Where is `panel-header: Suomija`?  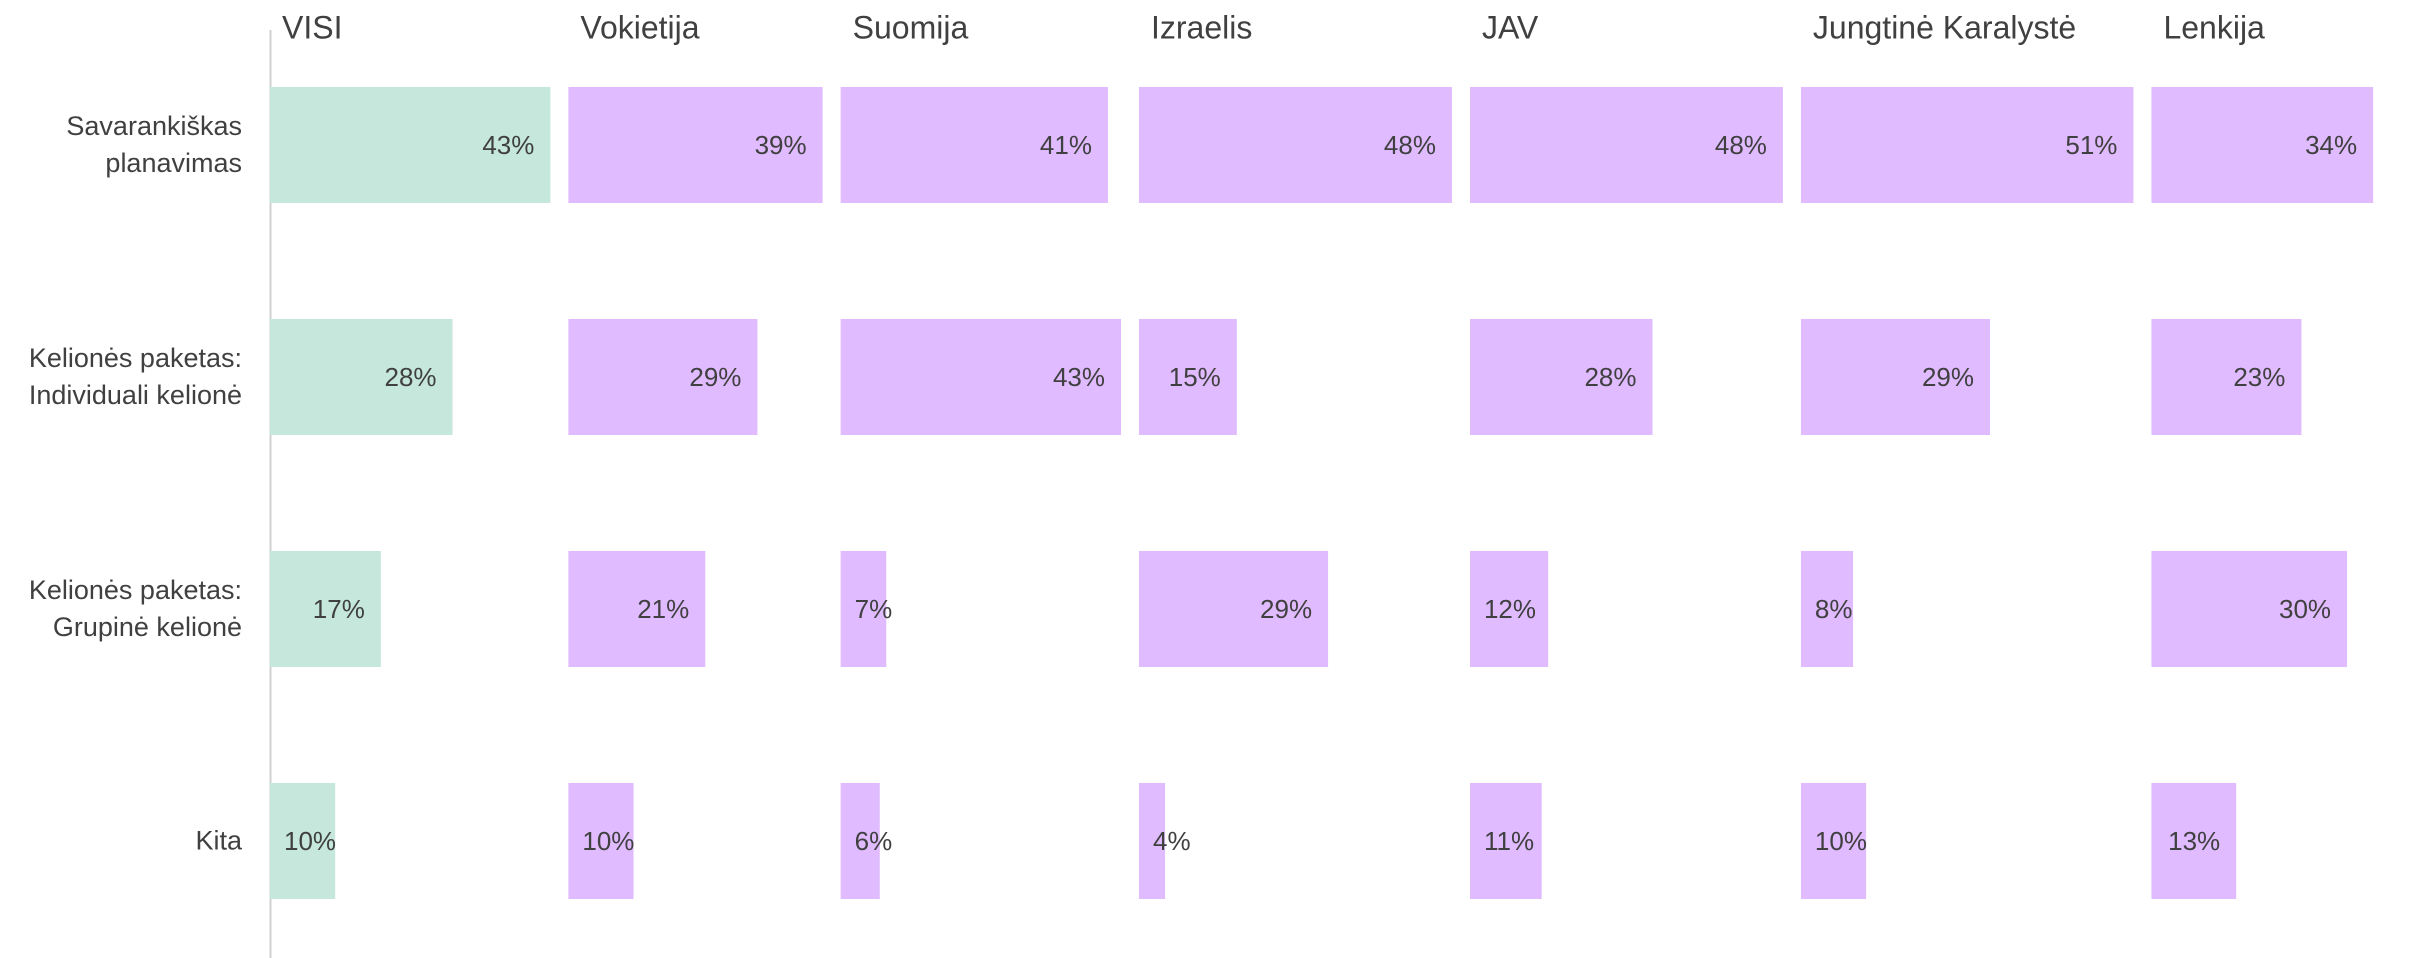 panel-header: Suomija is located at coordinates (911, 27).